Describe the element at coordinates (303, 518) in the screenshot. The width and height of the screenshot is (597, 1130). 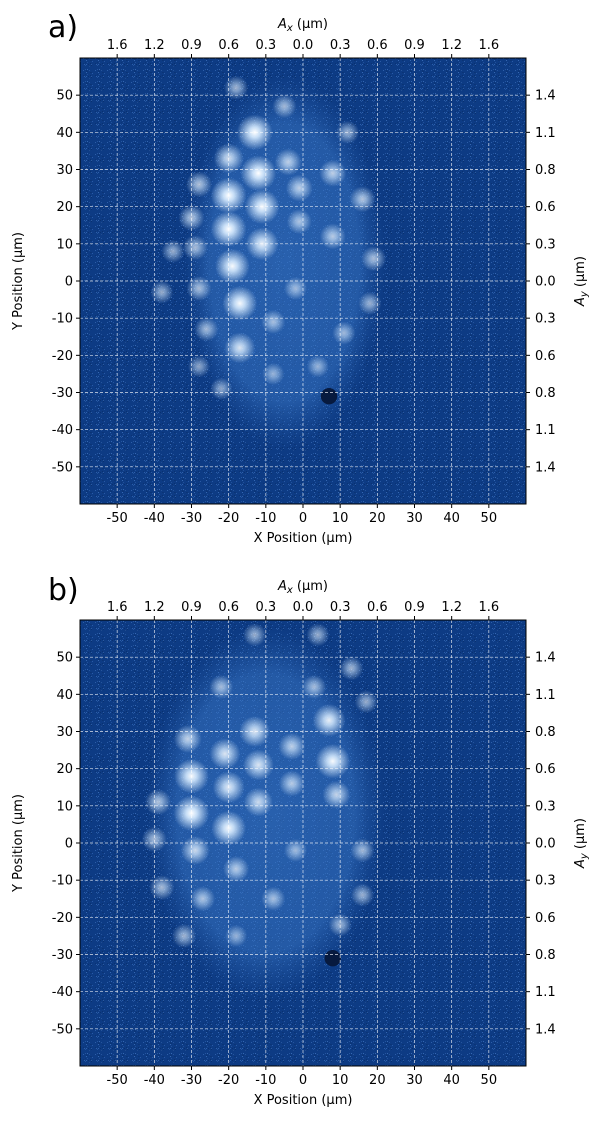
I see `panel-a-x-tick-label: 0` at that location.